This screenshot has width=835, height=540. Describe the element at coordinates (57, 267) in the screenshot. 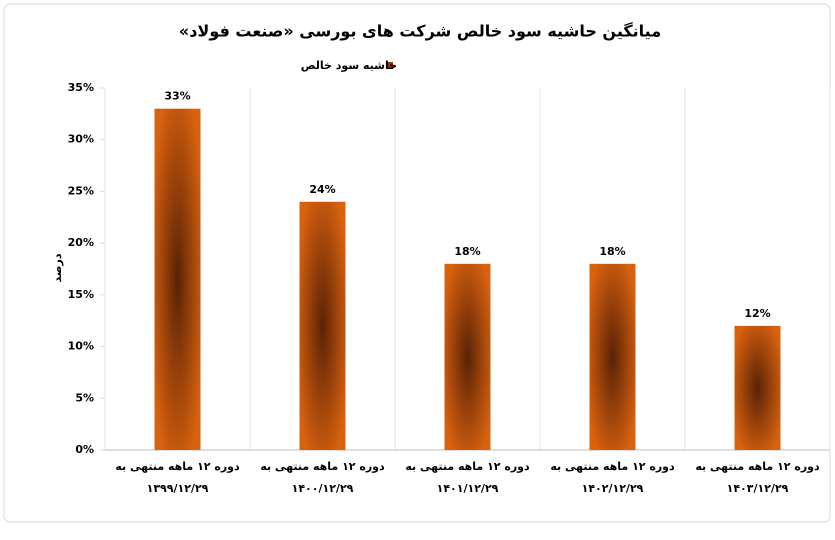

I see `y-axis-label: درصد` at that location.